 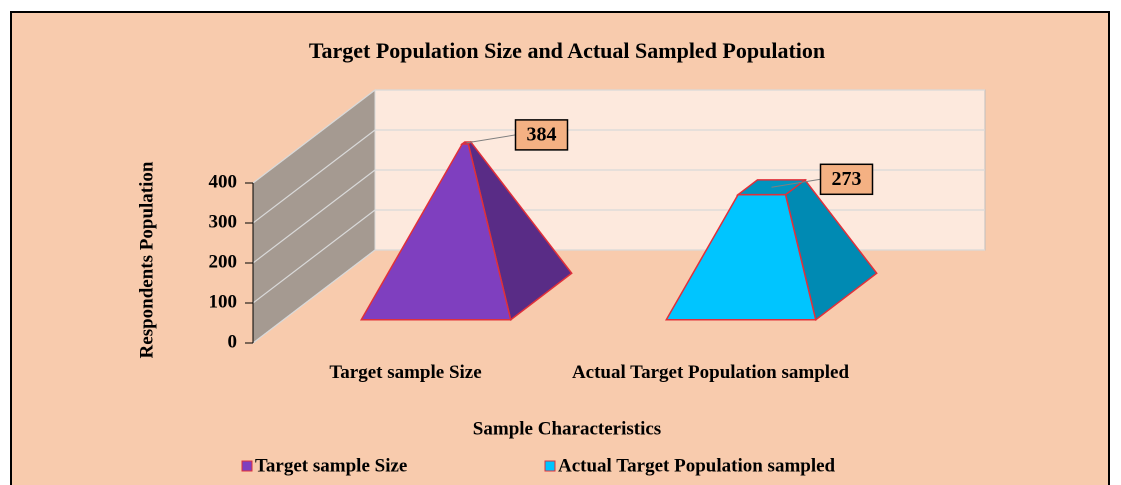 What do you see at coordinates (223, 221) in the screenshot?
I see `y-tick-label: 300` at bounding box center [223, 221].